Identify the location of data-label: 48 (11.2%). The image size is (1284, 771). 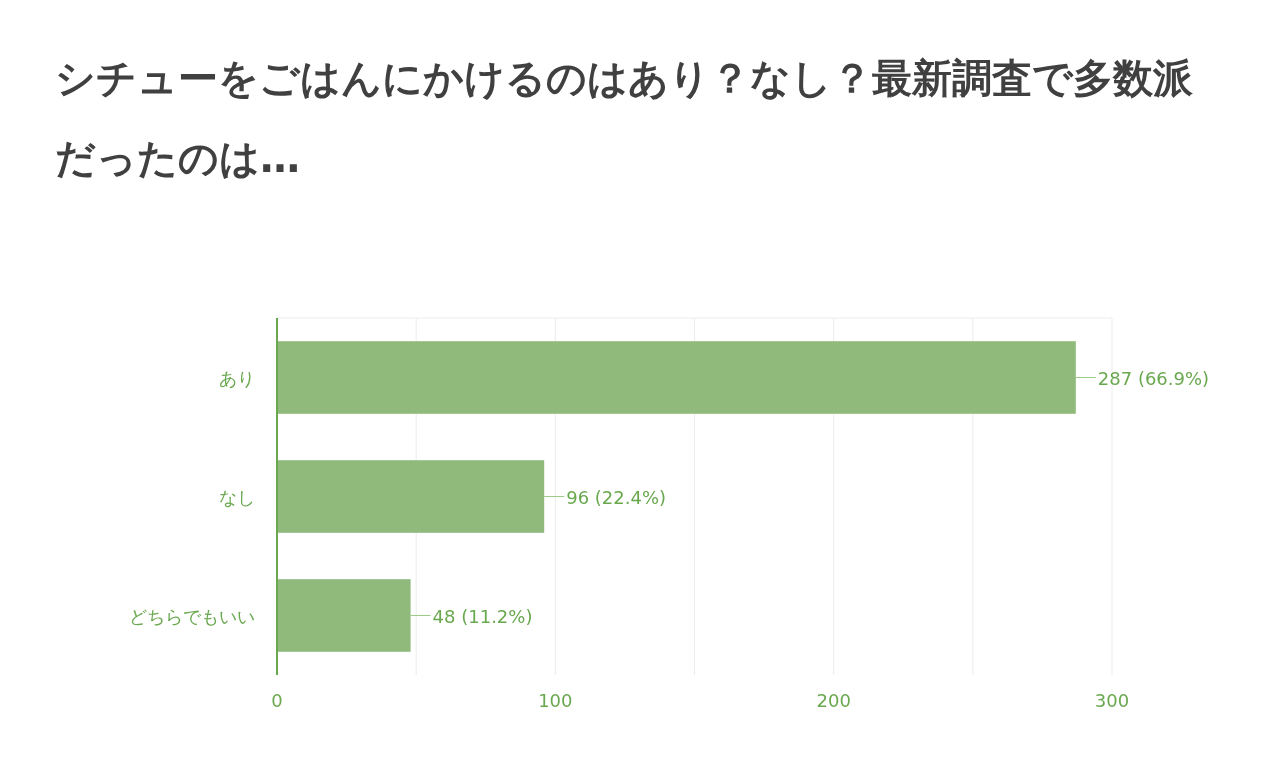
(482, 616).